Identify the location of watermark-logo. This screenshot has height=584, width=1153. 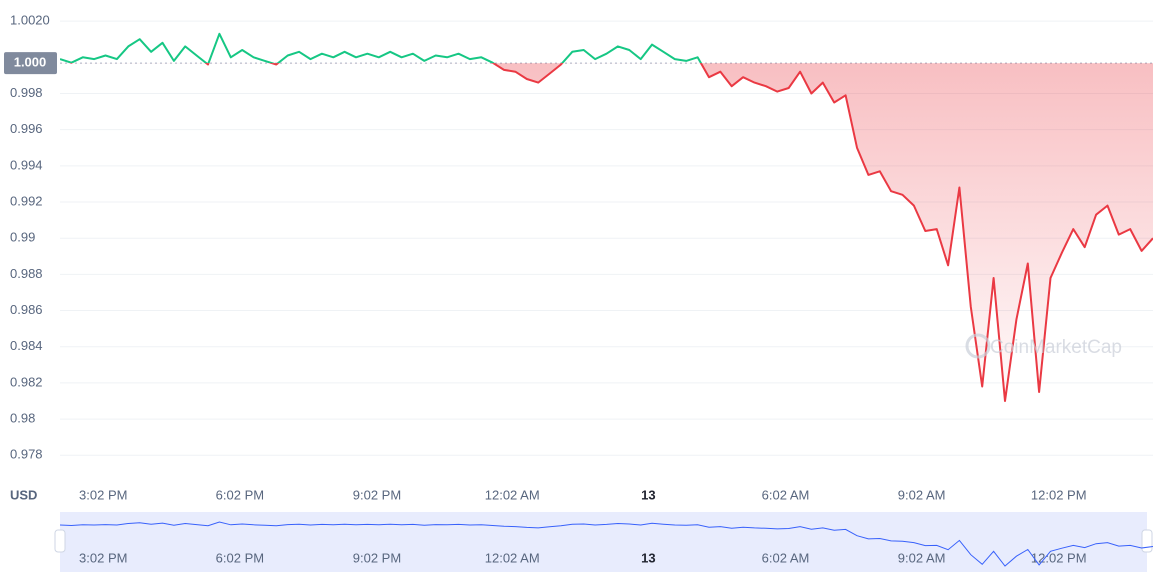
(978, 346).